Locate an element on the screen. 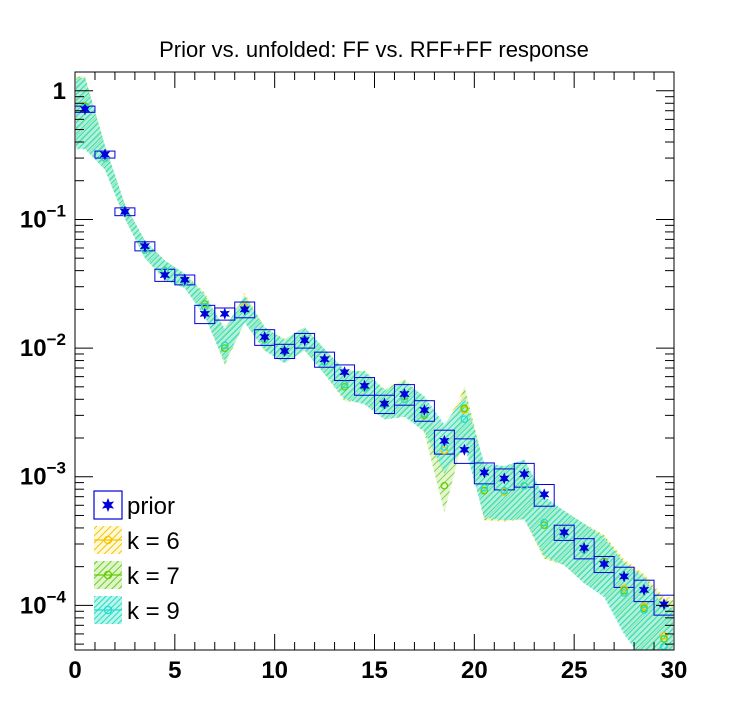 This screenshot has height=722, width=748. legend-entry: k = 7 is located at coordinates (137, 575).